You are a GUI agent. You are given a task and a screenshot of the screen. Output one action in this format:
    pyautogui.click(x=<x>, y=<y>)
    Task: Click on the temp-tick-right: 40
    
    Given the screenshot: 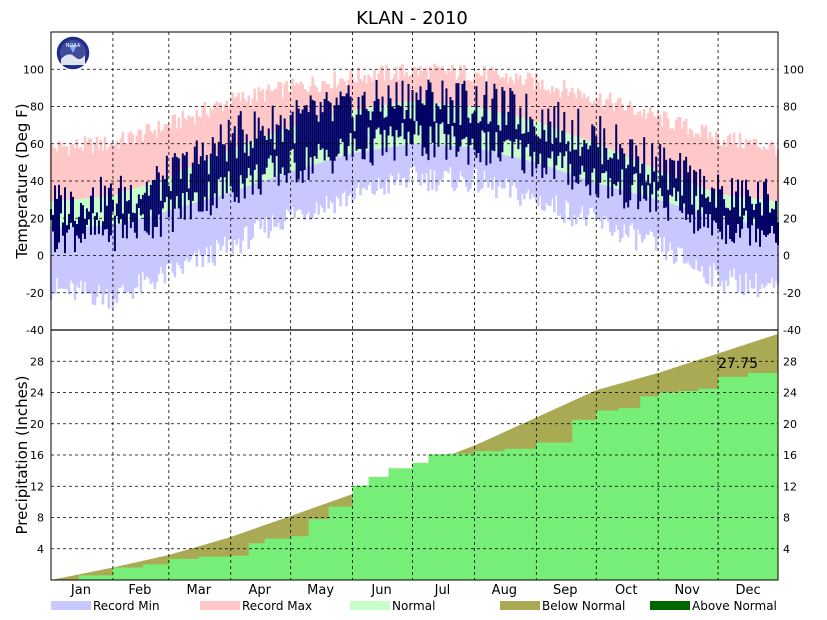 What is the action you would take?
    pyautogui.click(x=790, y=181)
    